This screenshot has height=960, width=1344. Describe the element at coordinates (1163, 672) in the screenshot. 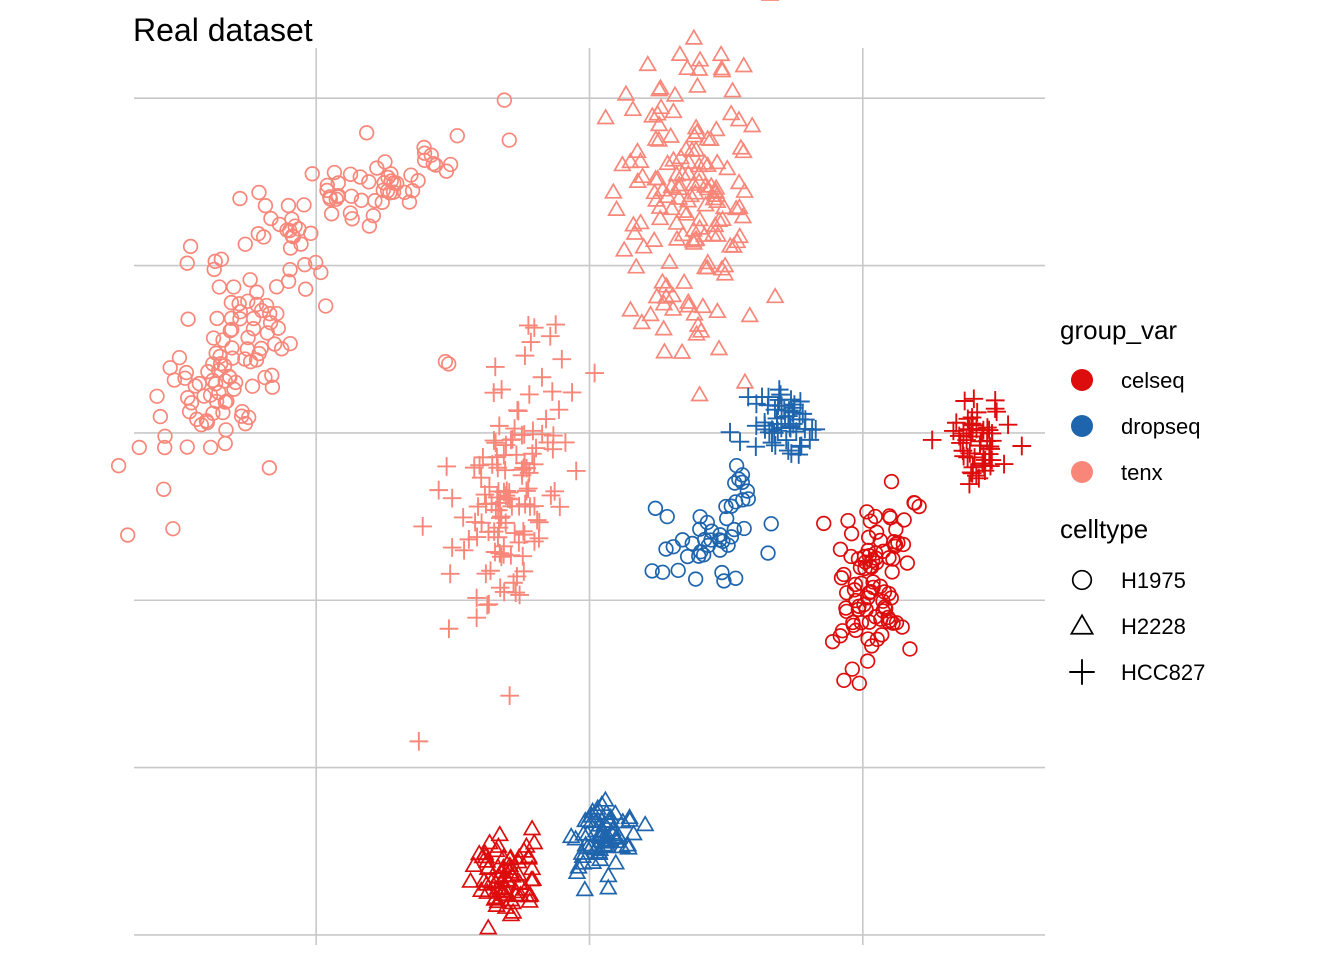

I see `legend-label-hcc827: HCC827` at that location.